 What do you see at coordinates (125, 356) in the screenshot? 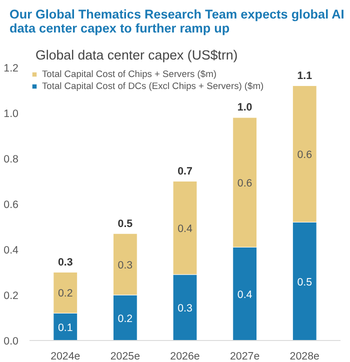
I see `x-tick-label: 2025e` at bounding box center [125, 356].